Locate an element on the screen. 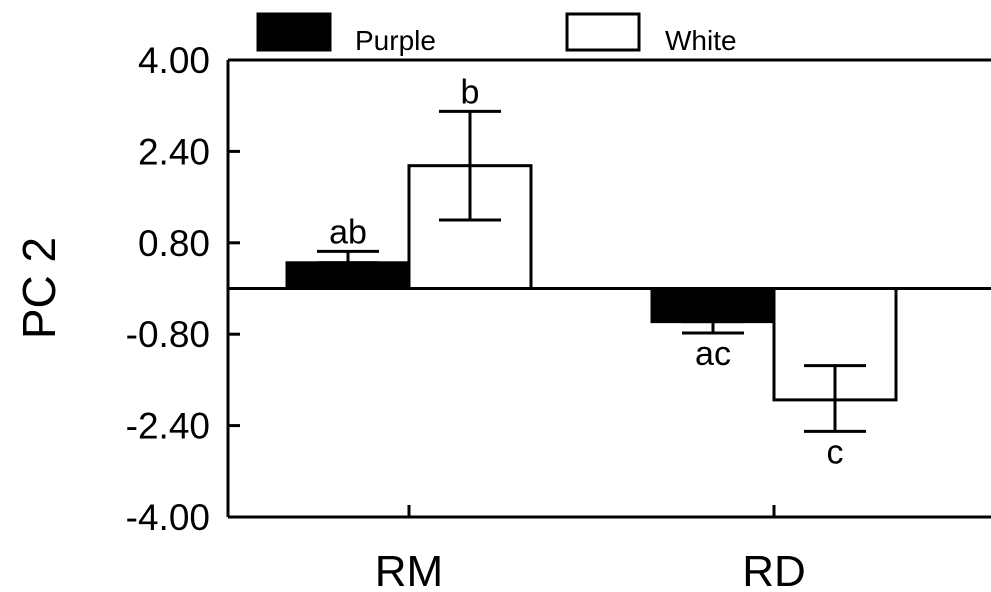 This screenshot has width=991, height=592. significance-label: ab is located at coordinates (348, 232).